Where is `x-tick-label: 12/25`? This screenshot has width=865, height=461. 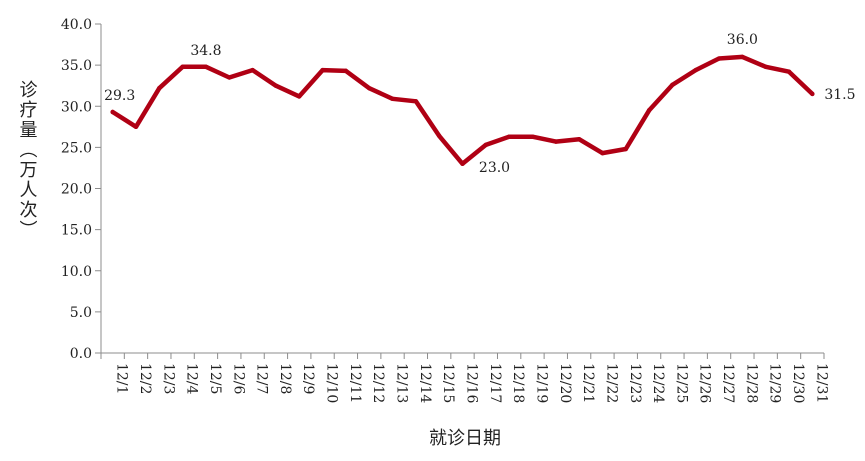 x-tick-label: 12/25 is located at coordinates (681, 383).